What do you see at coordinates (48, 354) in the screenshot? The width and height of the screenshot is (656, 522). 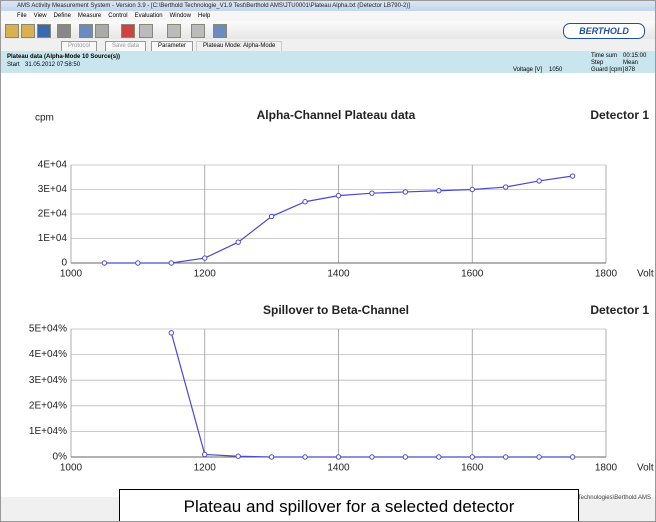 I see `y-tick-label: 4E+04%` at bounding box center [48, 354].